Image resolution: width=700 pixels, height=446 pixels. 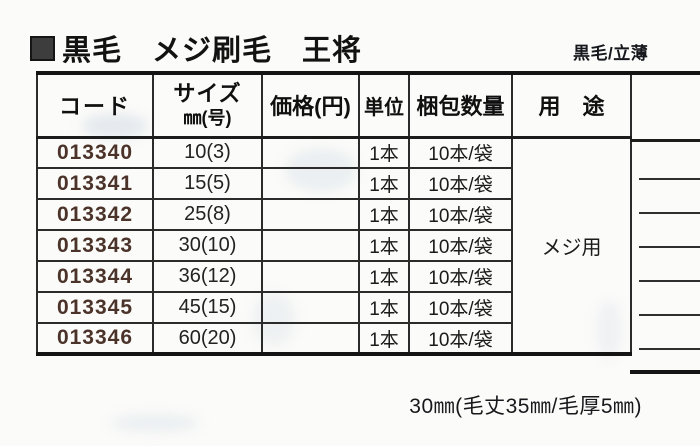 I want to click on column-header-pack-qty: 梱包数量, so click(x=460, y=105).